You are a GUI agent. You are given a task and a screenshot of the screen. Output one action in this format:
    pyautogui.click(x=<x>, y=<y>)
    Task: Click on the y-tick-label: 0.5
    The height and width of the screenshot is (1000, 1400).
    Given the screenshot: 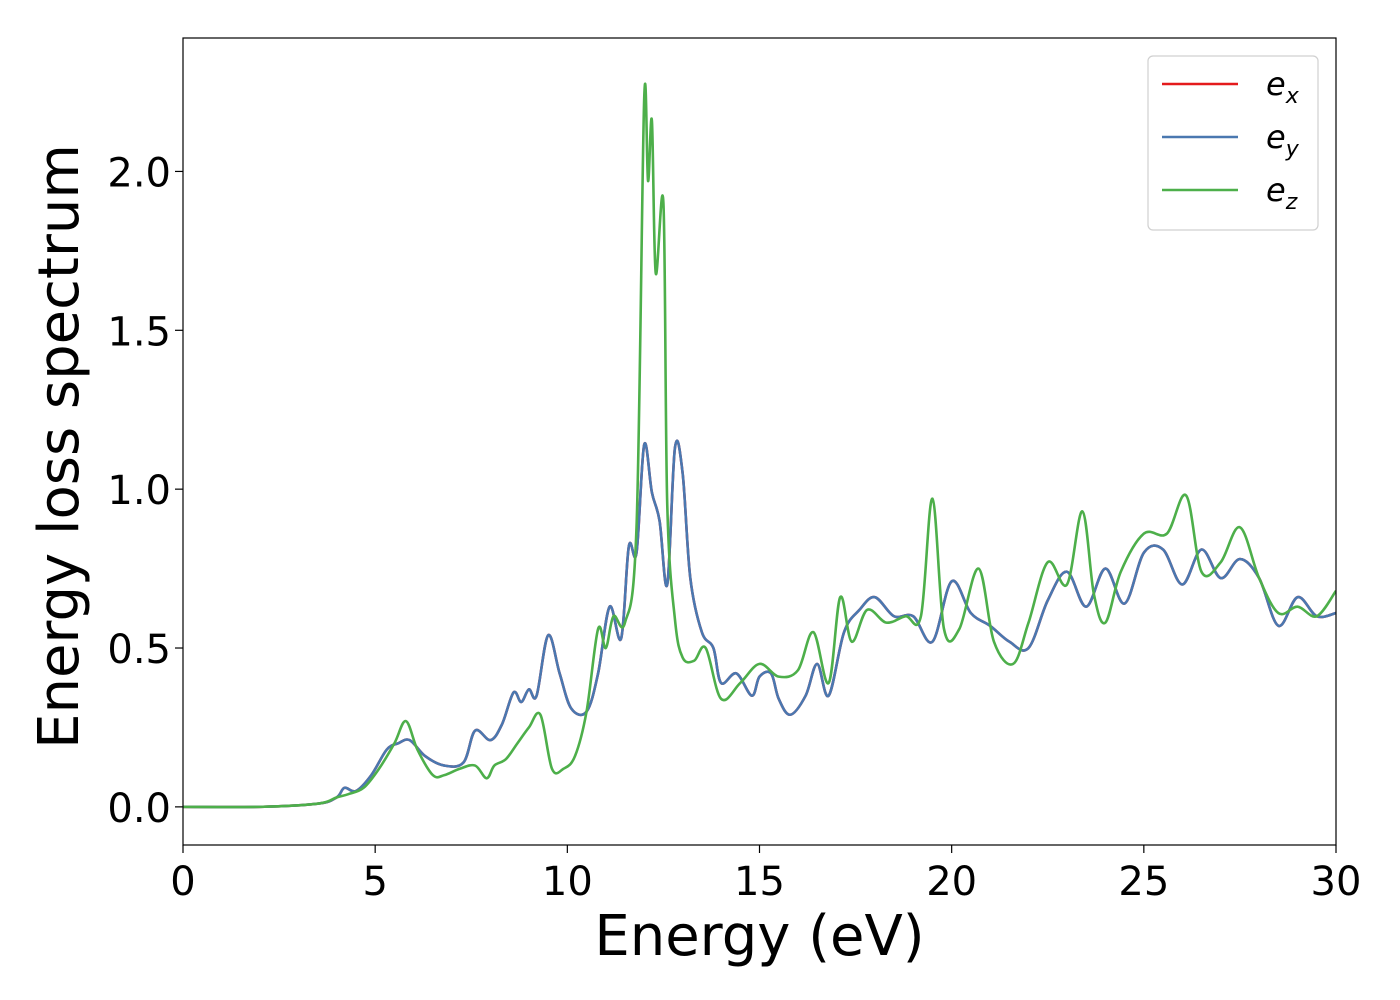 What is the action you would take?
    pyautogui.click(x=139, y=650)
    